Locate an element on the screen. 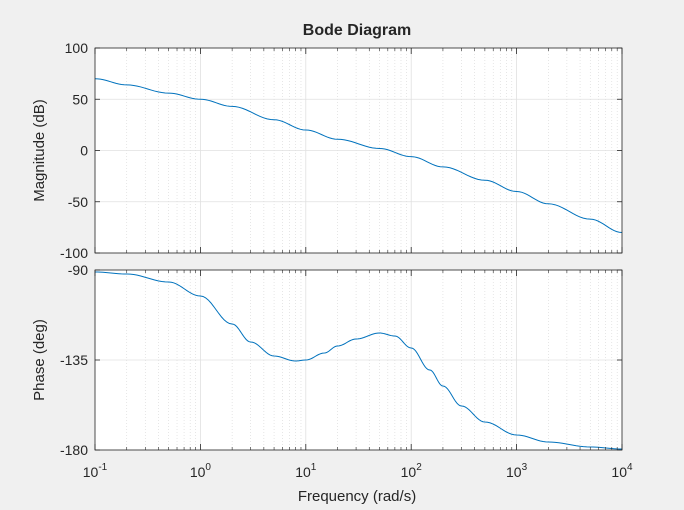 Image resolution: width=684 pixels, height=510 pixels. phase-ylabel: Phase (deg) is located at coordinates (39, 360).